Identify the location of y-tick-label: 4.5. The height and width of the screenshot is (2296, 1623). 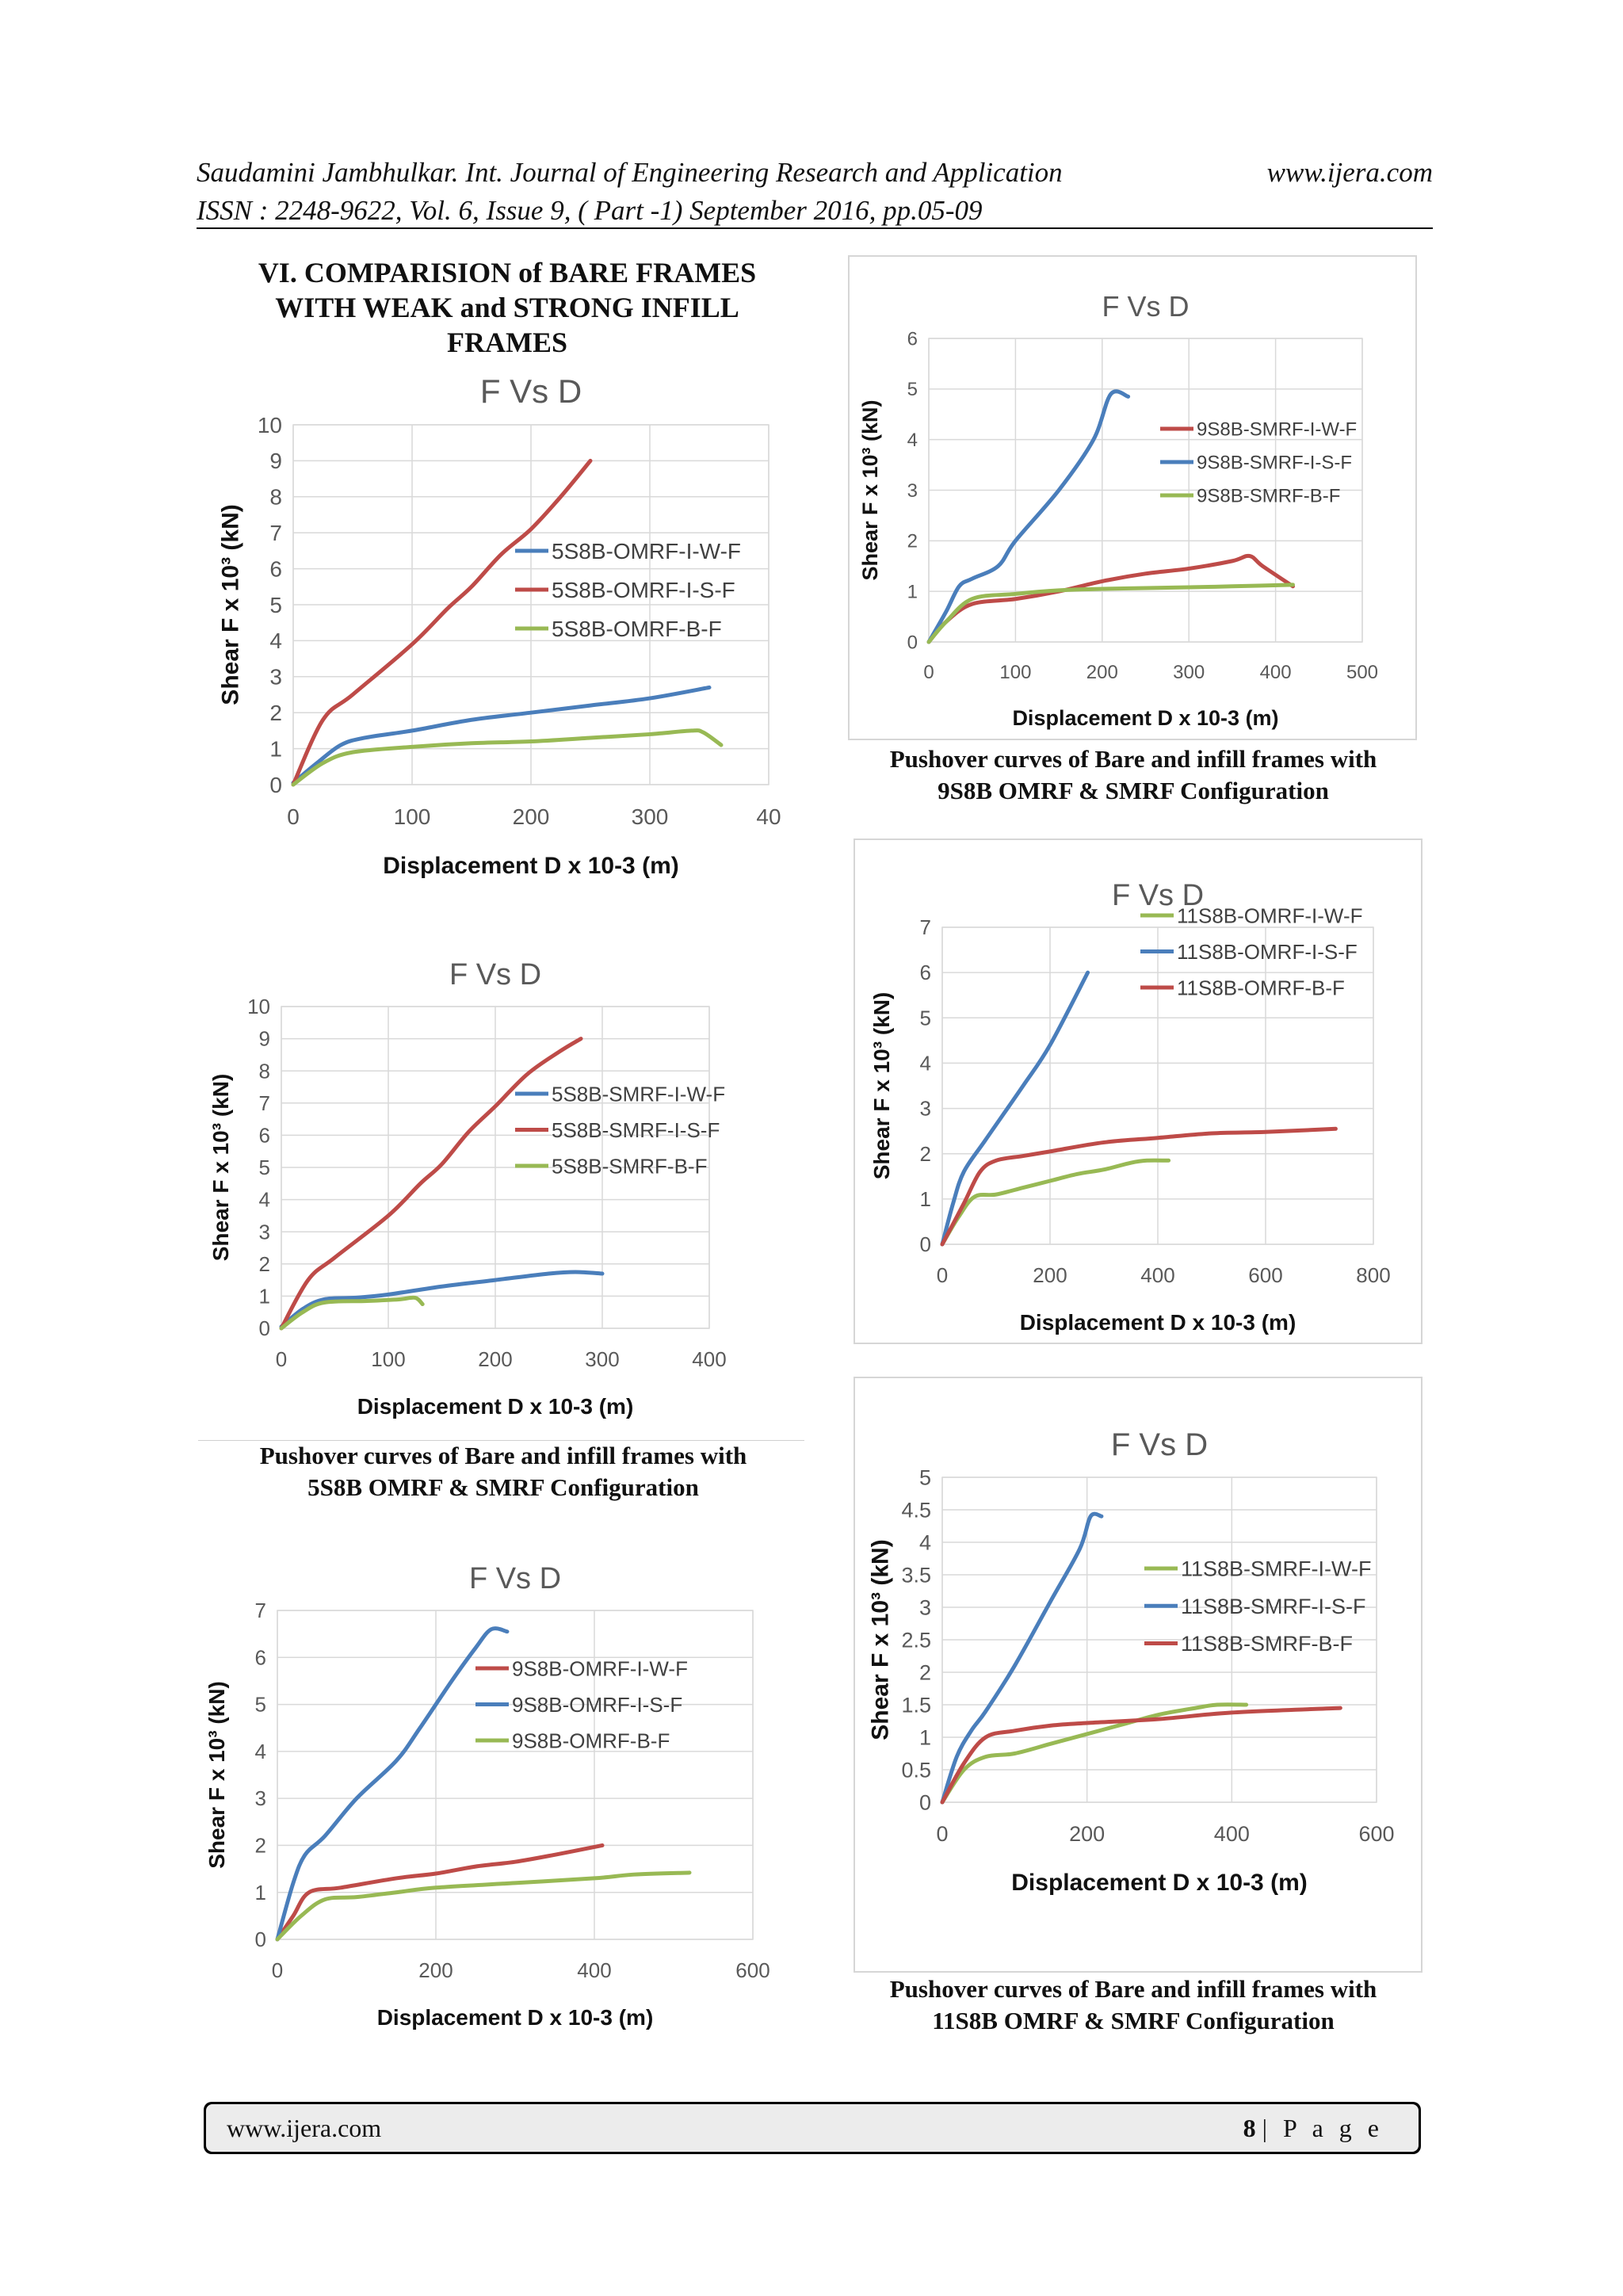
(916, 1510).